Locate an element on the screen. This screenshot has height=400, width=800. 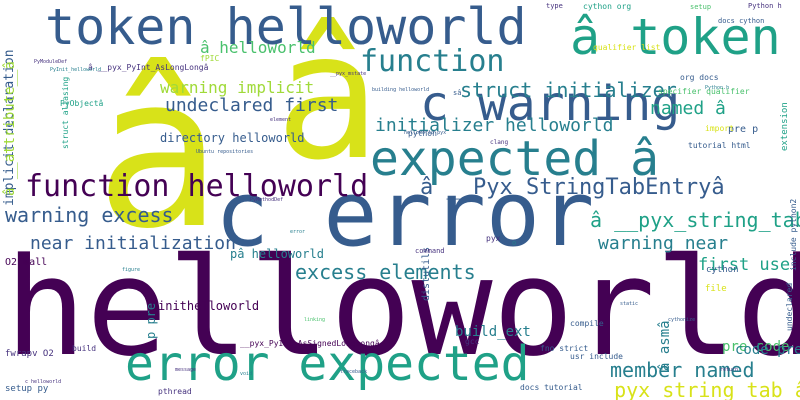
cloud-word: python is located at coordinates (422, 133).